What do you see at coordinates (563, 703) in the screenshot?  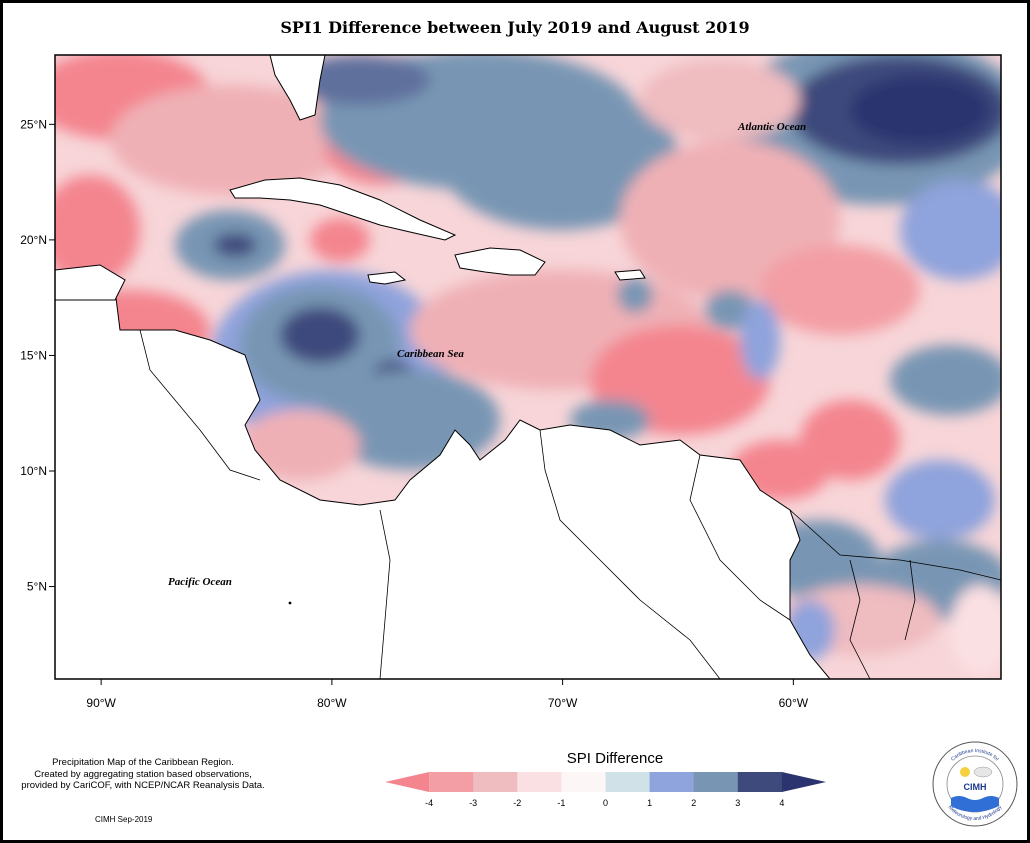 I see `x-tick-label: 70°W` at bounding box center [563, 703].